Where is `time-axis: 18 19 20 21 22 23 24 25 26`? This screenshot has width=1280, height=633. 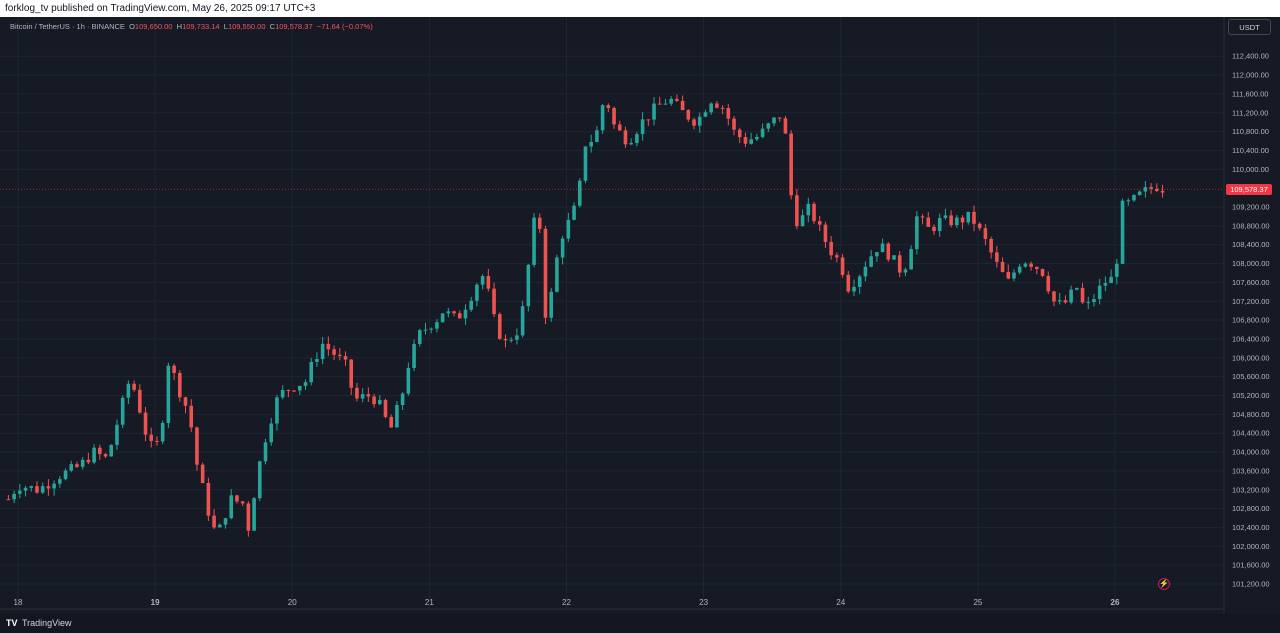
time-axis: 18 19 20 21 22 23 24 25 26 is located at coordinates (567, 602).